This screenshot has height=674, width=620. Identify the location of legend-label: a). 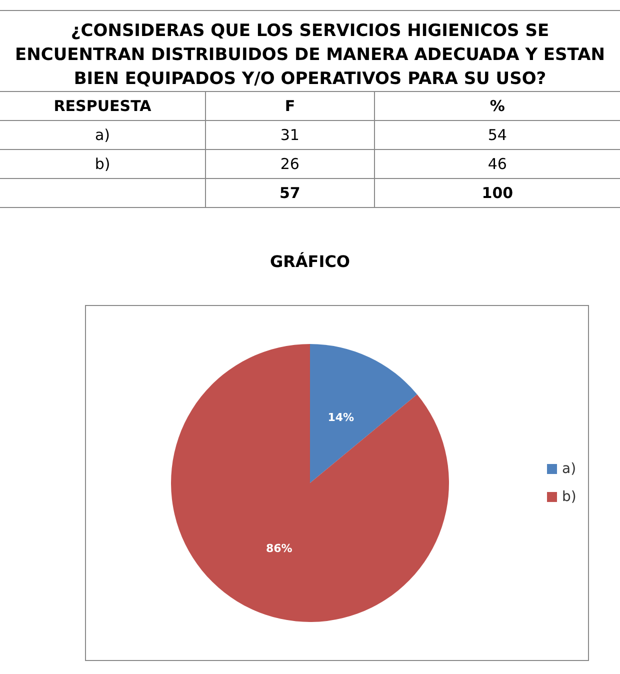
(569, 469).